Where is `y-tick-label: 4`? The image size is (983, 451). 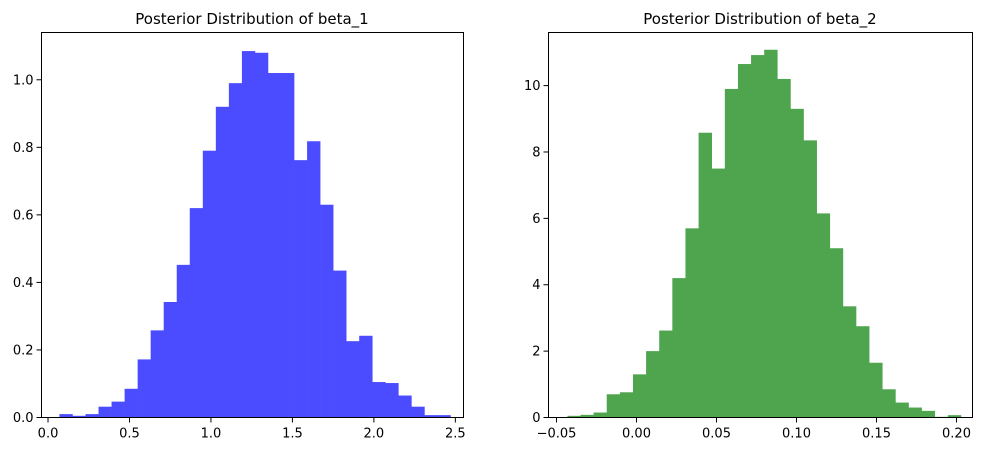 y-tick-label: 4 is located at coordinates (536, 285).